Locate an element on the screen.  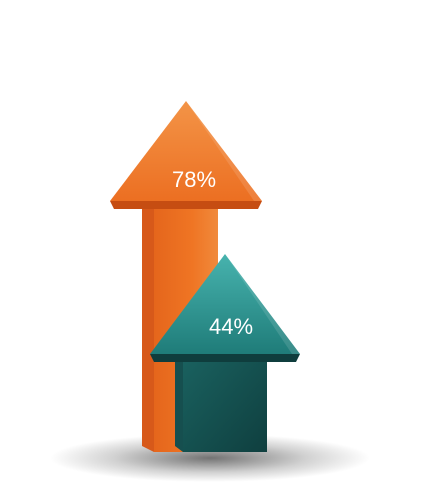
value-label-2: 44% is located at coordinates (231, 326).